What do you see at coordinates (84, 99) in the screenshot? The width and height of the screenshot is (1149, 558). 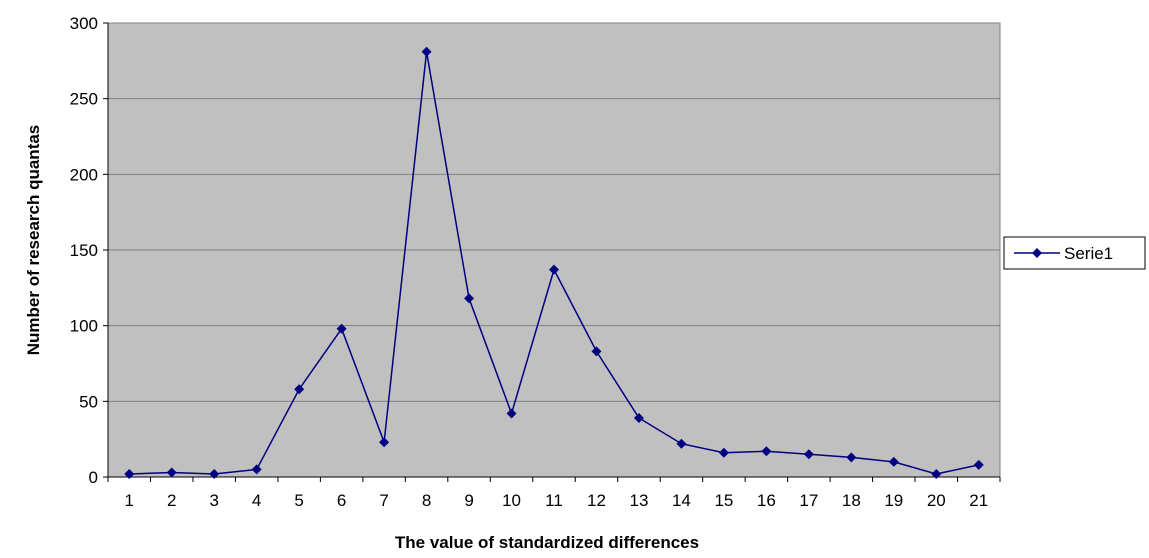 I see `y-tick-label: 250` at bounding box center [84, 99].